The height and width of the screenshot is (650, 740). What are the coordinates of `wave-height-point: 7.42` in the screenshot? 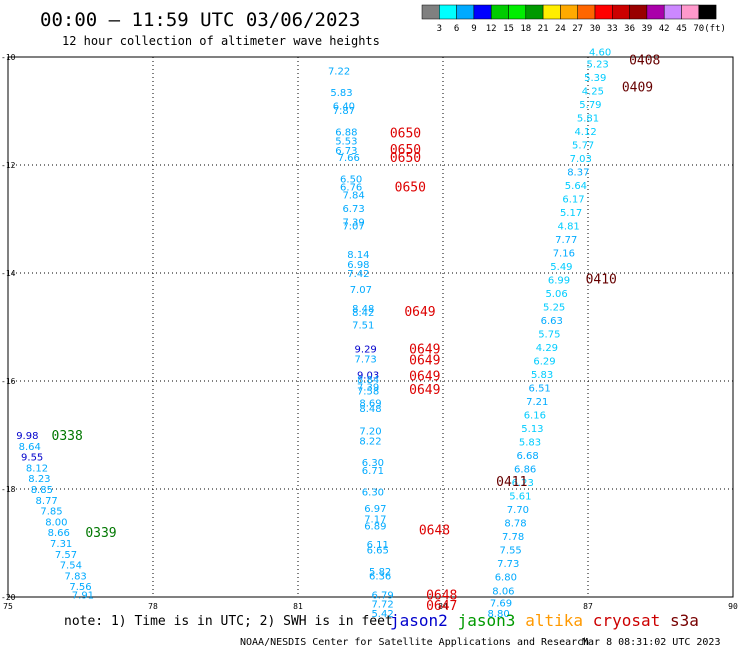 It's located at (358, 274).